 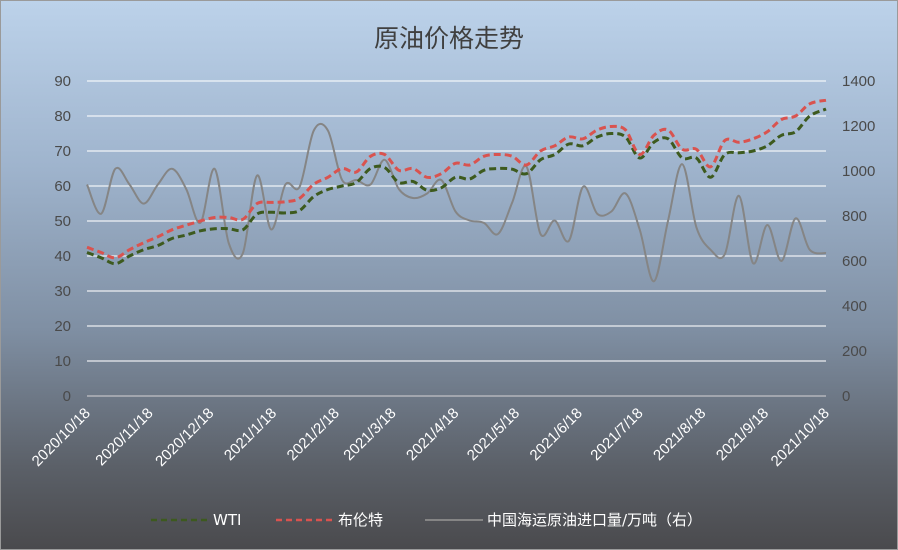 What do you see at coordinates (493, 434) in the screenshot?
I see `x-tick-label: 2021/5/18` at bounding box center [493, 434].